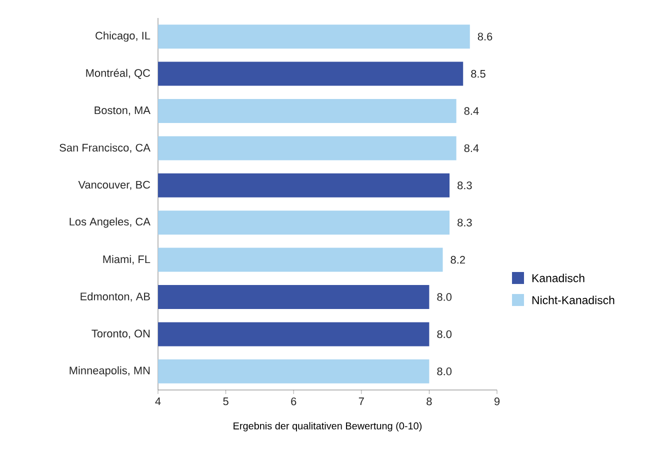 This screenshot has width=655, height=461. Describe the element at coordinates (110, 222) in the screenshot. I see `y-tick-label: Los Angeles, CA` at that location.